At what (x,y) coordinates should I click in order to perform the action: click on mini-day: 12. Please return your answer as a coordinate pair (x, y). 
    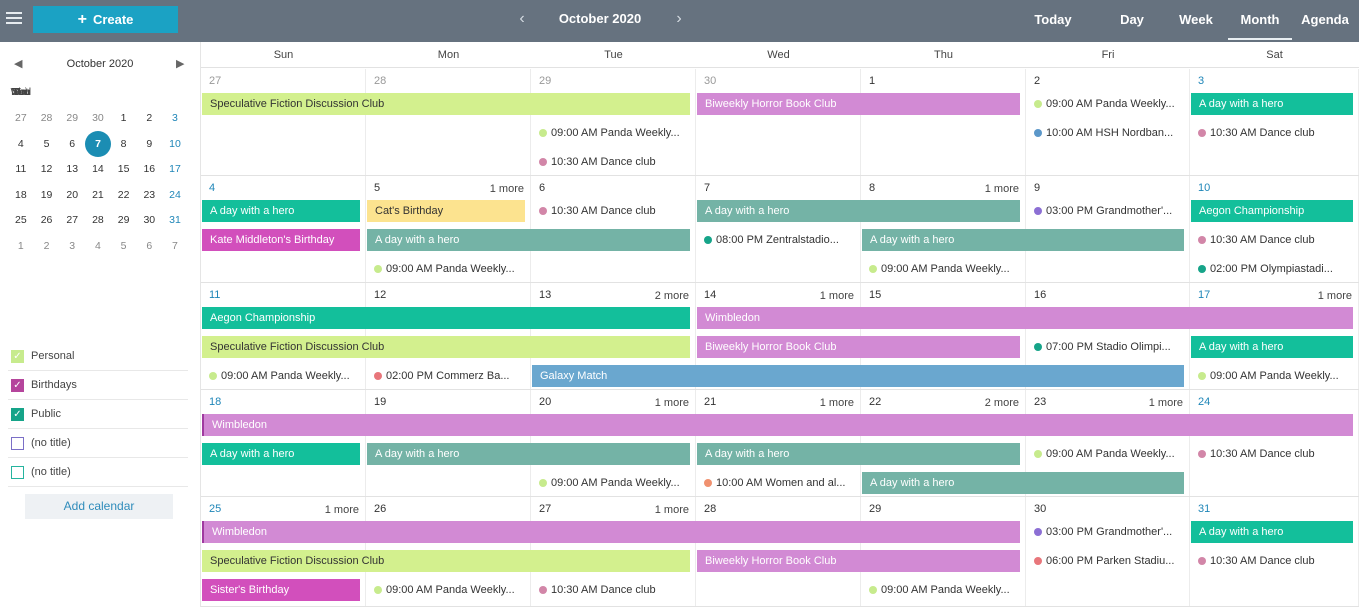
    Looking at the image, I should click on (46, 169).